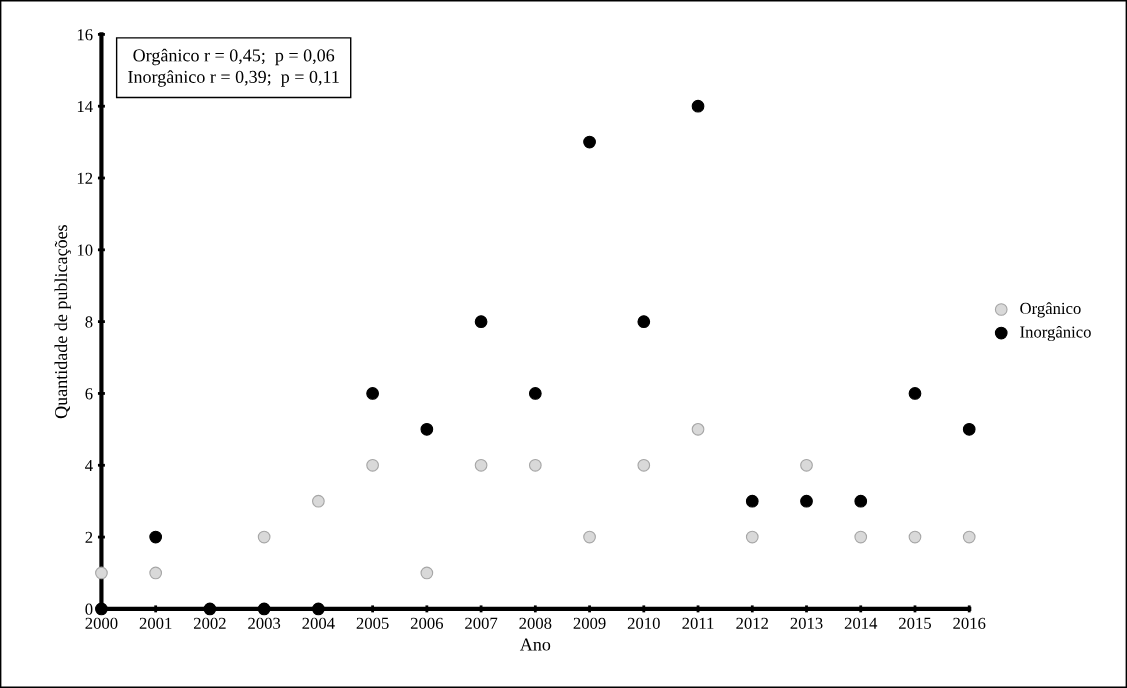 Image resolution: width=1127 pixels, height=688 pixels. What do you see at coordinates (806, 623) in the screenshot?
I see `x-tick-label: 2013` at bounding box center [806, 623].